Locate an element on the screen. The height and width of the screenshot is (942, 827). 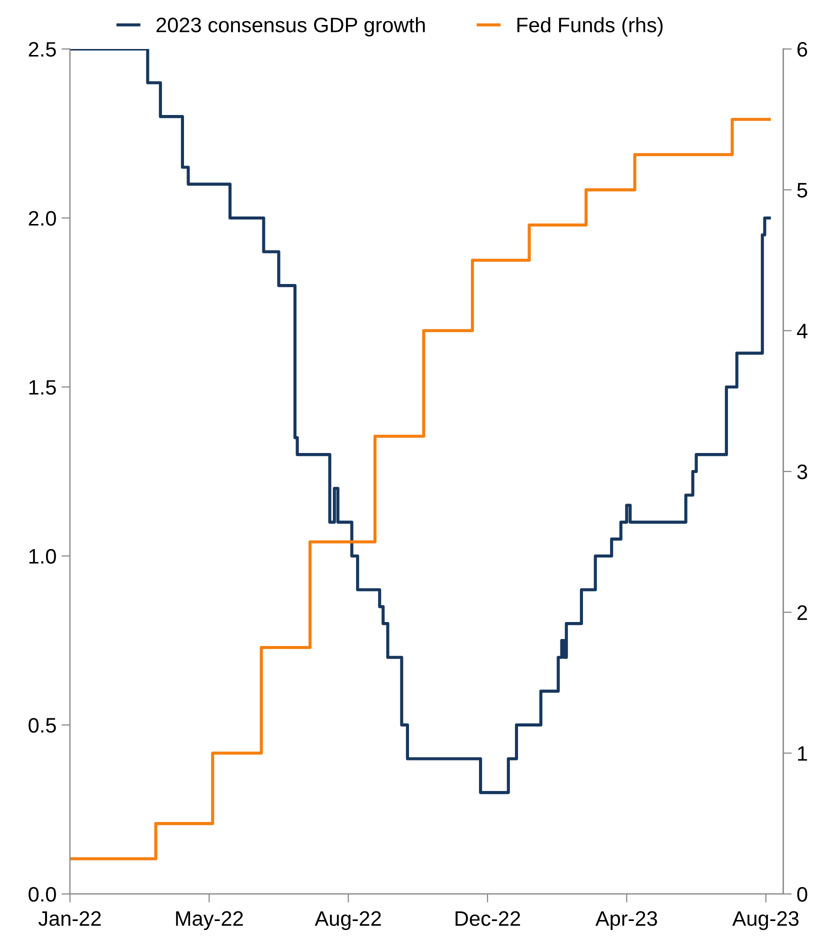
x-tick-label: May-22 is located at coordinates (209, 920).